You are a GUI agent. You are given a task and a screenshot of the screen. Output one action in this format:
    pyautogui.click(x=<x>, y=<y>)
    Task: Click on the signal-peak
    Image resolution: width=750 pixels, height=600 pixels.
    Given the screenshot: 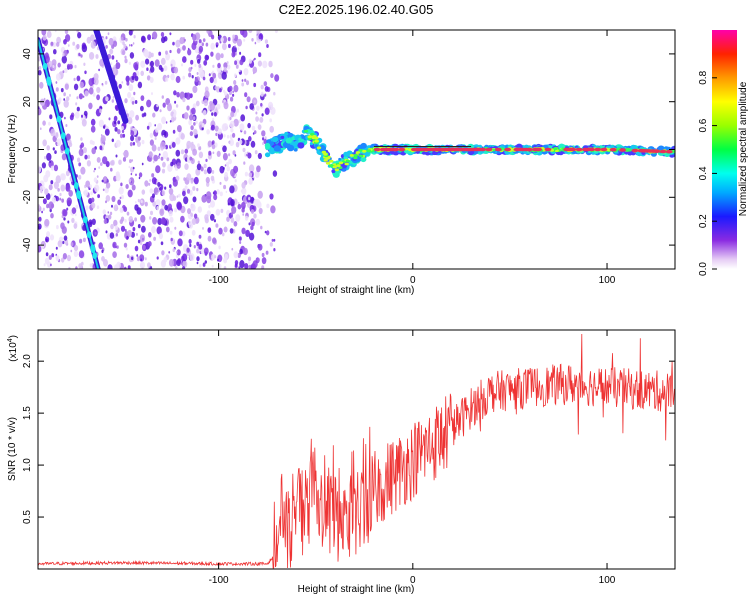 What is the action you would take?
    pyautogui.click(x=669, y=151)
    